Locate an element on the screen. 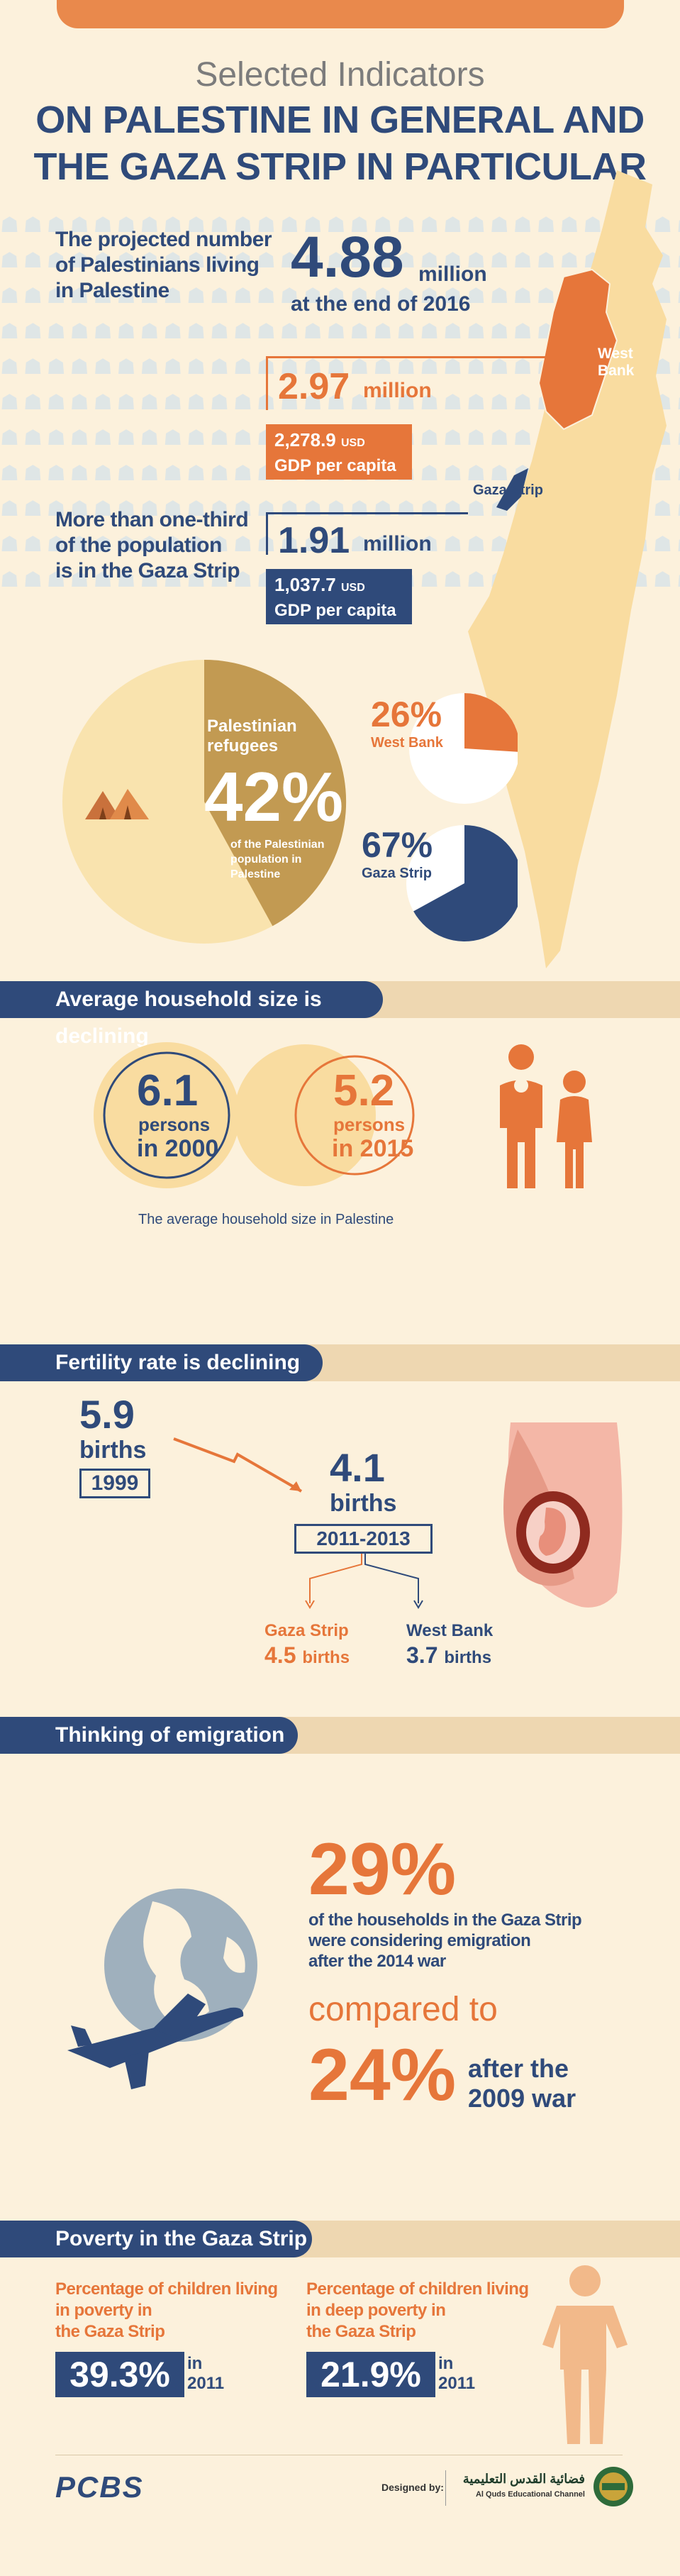  fertility-westbank-value: 3.7 births is located at coordinates (449, 1655).